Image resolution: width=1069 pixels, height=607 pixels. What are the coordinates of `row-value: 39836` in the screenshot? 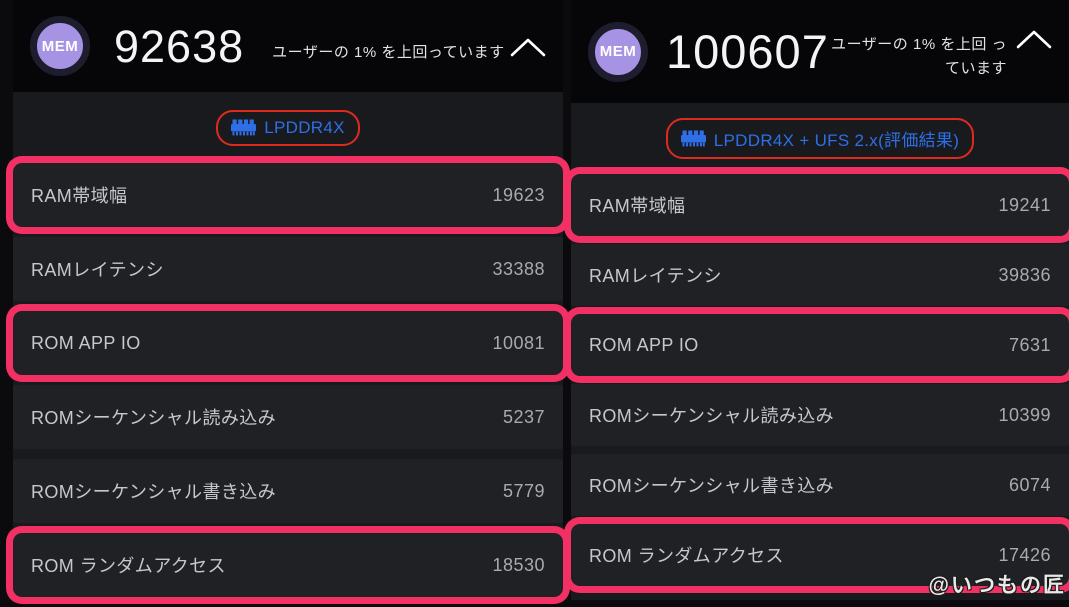 It's located at (1024, 274).